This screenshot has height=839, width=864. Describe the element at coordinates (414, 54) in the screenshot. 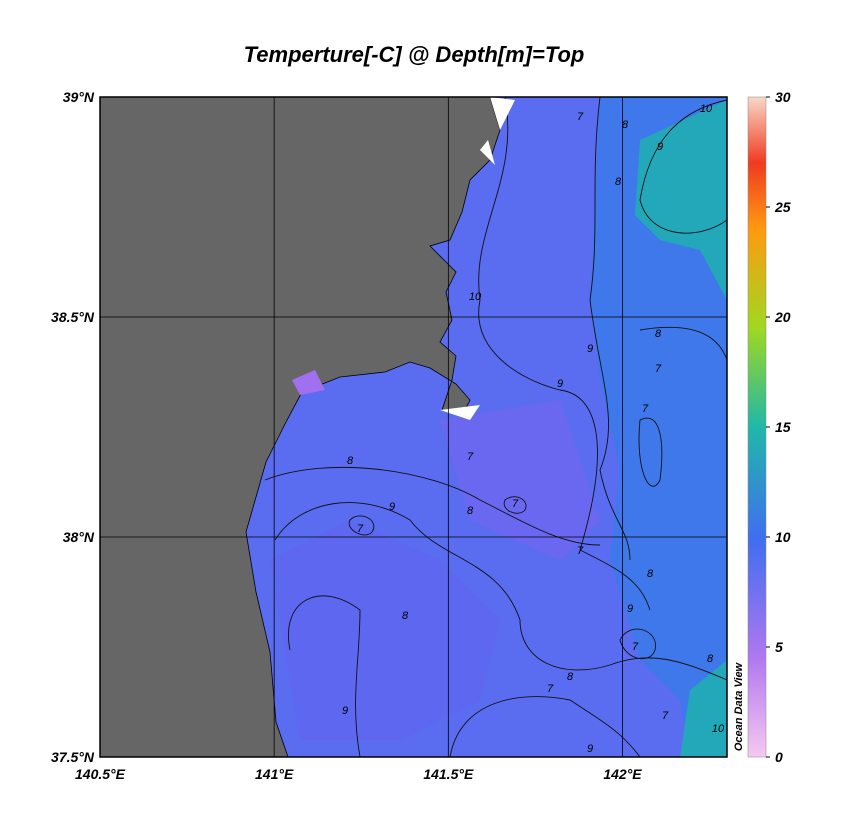

I see `map-title: Temperture[-C] @ Depth[m]=Top` at that location.